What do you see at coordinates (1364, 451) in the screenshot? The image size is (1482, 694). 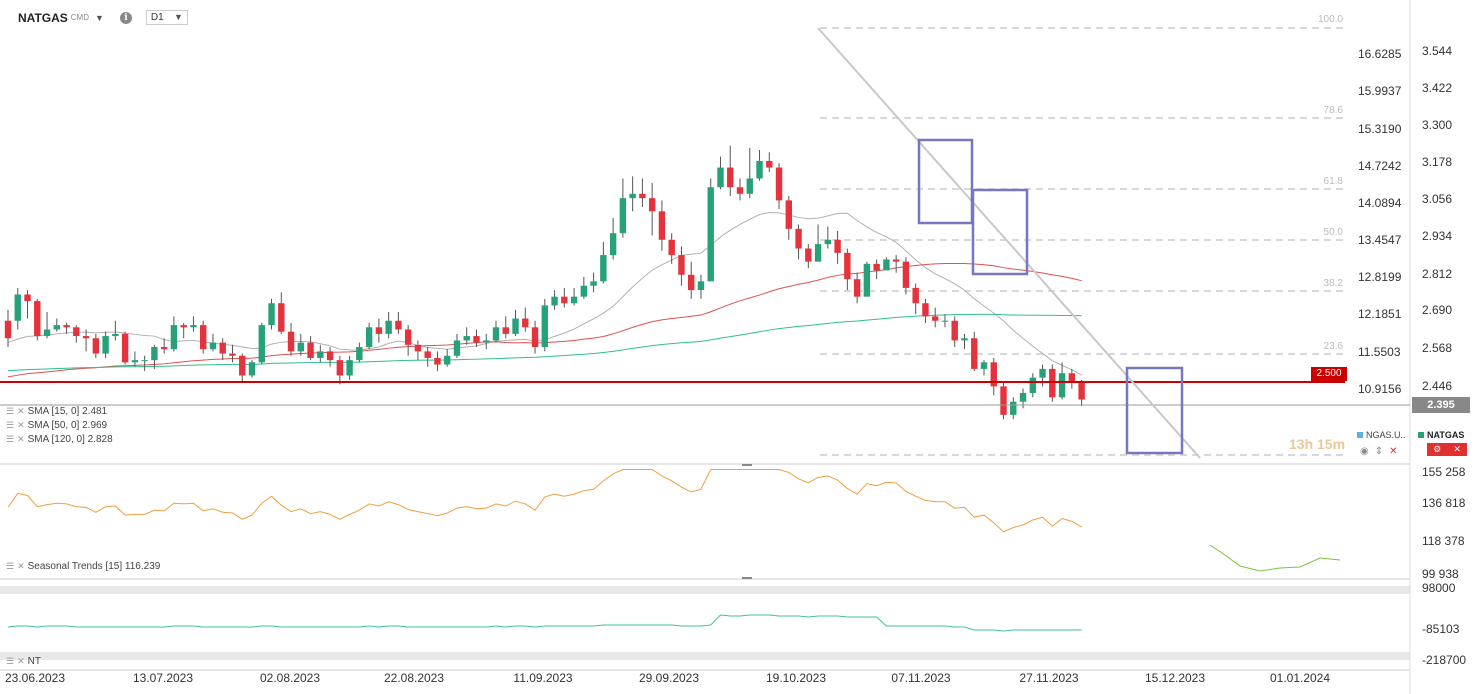 I see `eye-icon: ◉` at bounding box center [1364, 451].